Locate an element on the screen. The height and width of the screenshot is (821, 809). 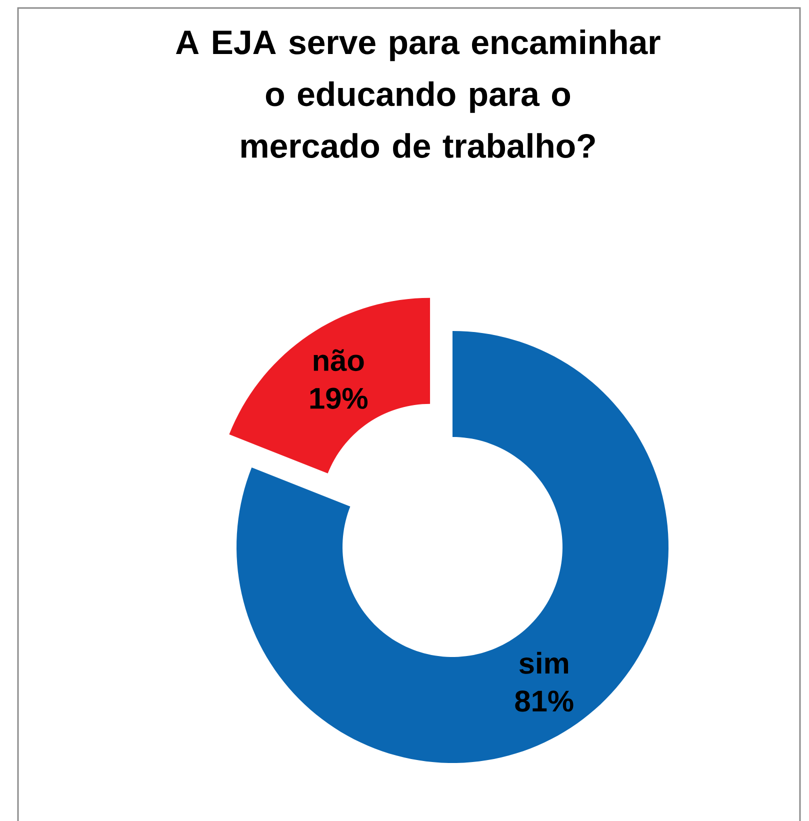
chart-title: A EJA serve para encaminhar o educando para o mercado de trabalho? is located at coordinates (418, 94).